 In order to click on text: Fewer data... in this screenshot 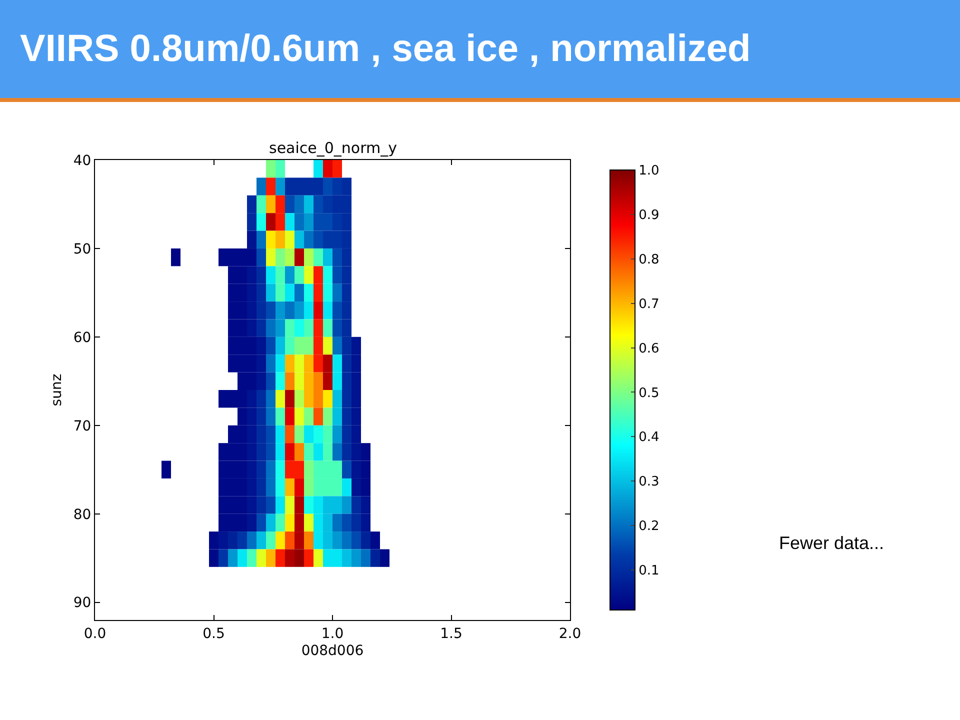, I will do `click(831, 543)`.